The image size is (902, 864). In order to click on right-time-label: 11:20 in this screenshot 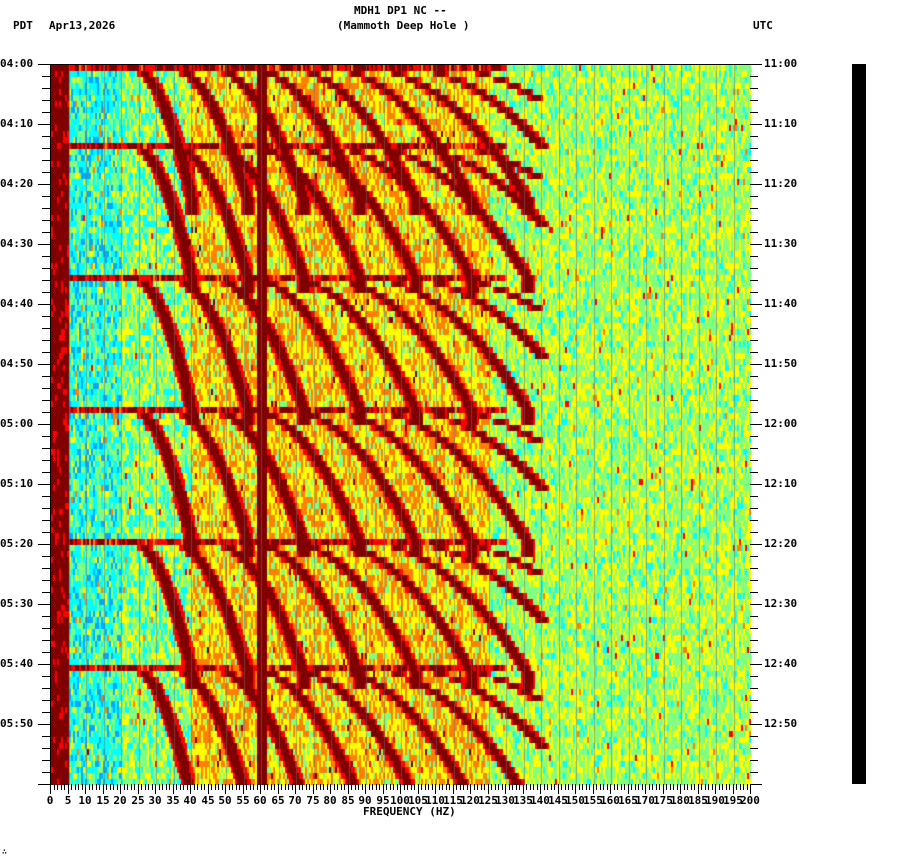, I will do `click(781, 183)`.